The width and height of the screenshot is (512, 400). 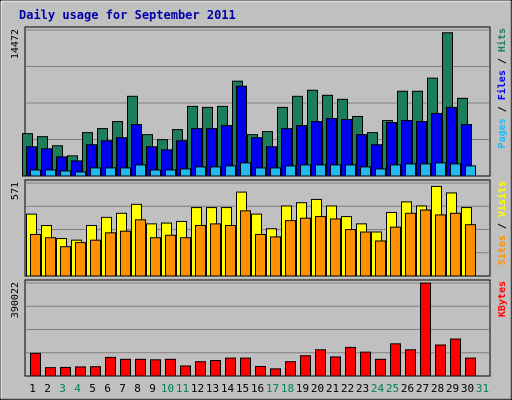 What do you see at coordinates (407, 388) in the screenshot?
I see `x-tick-label: 26` at bounding box center [407, 388].